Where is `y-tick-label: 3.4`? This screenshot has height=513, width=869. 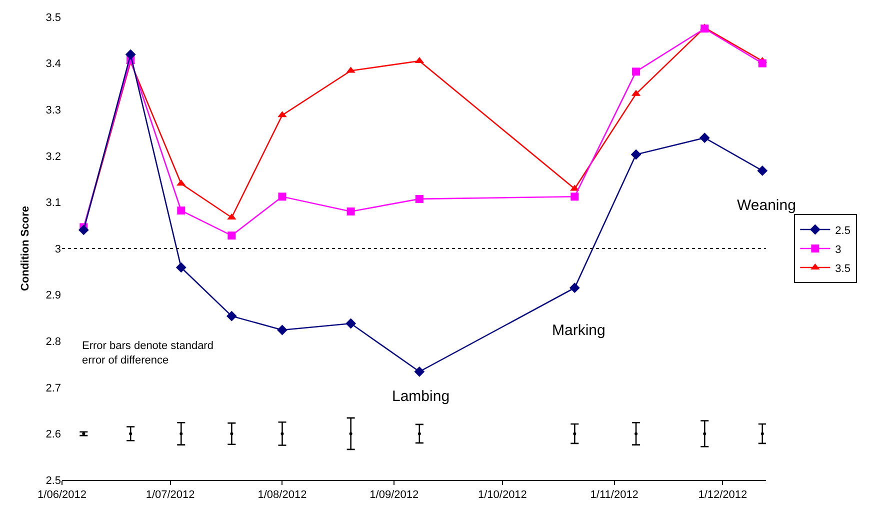
y-tick-label: 3.4 is located at coordinates (53, 64).